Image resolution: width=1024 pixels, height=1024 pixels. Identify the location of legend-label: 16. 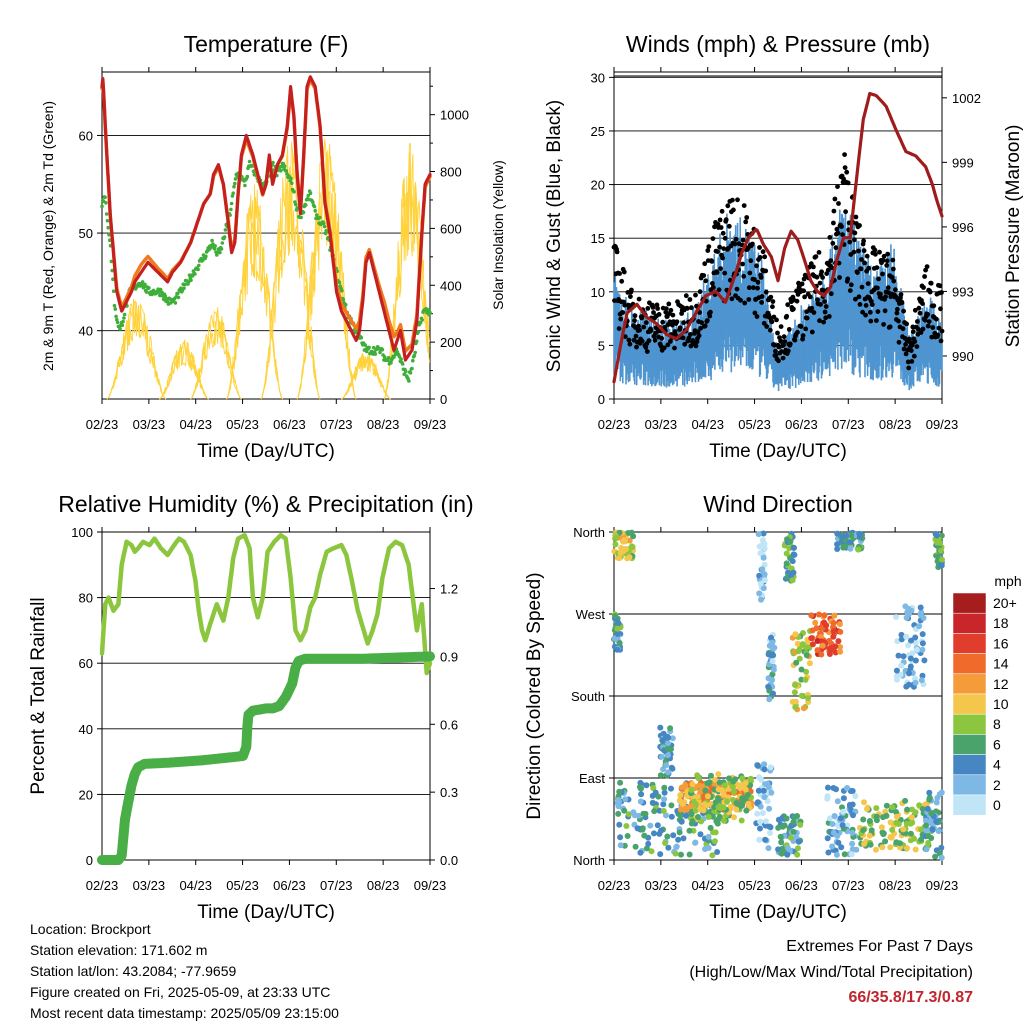
(1001, 643).